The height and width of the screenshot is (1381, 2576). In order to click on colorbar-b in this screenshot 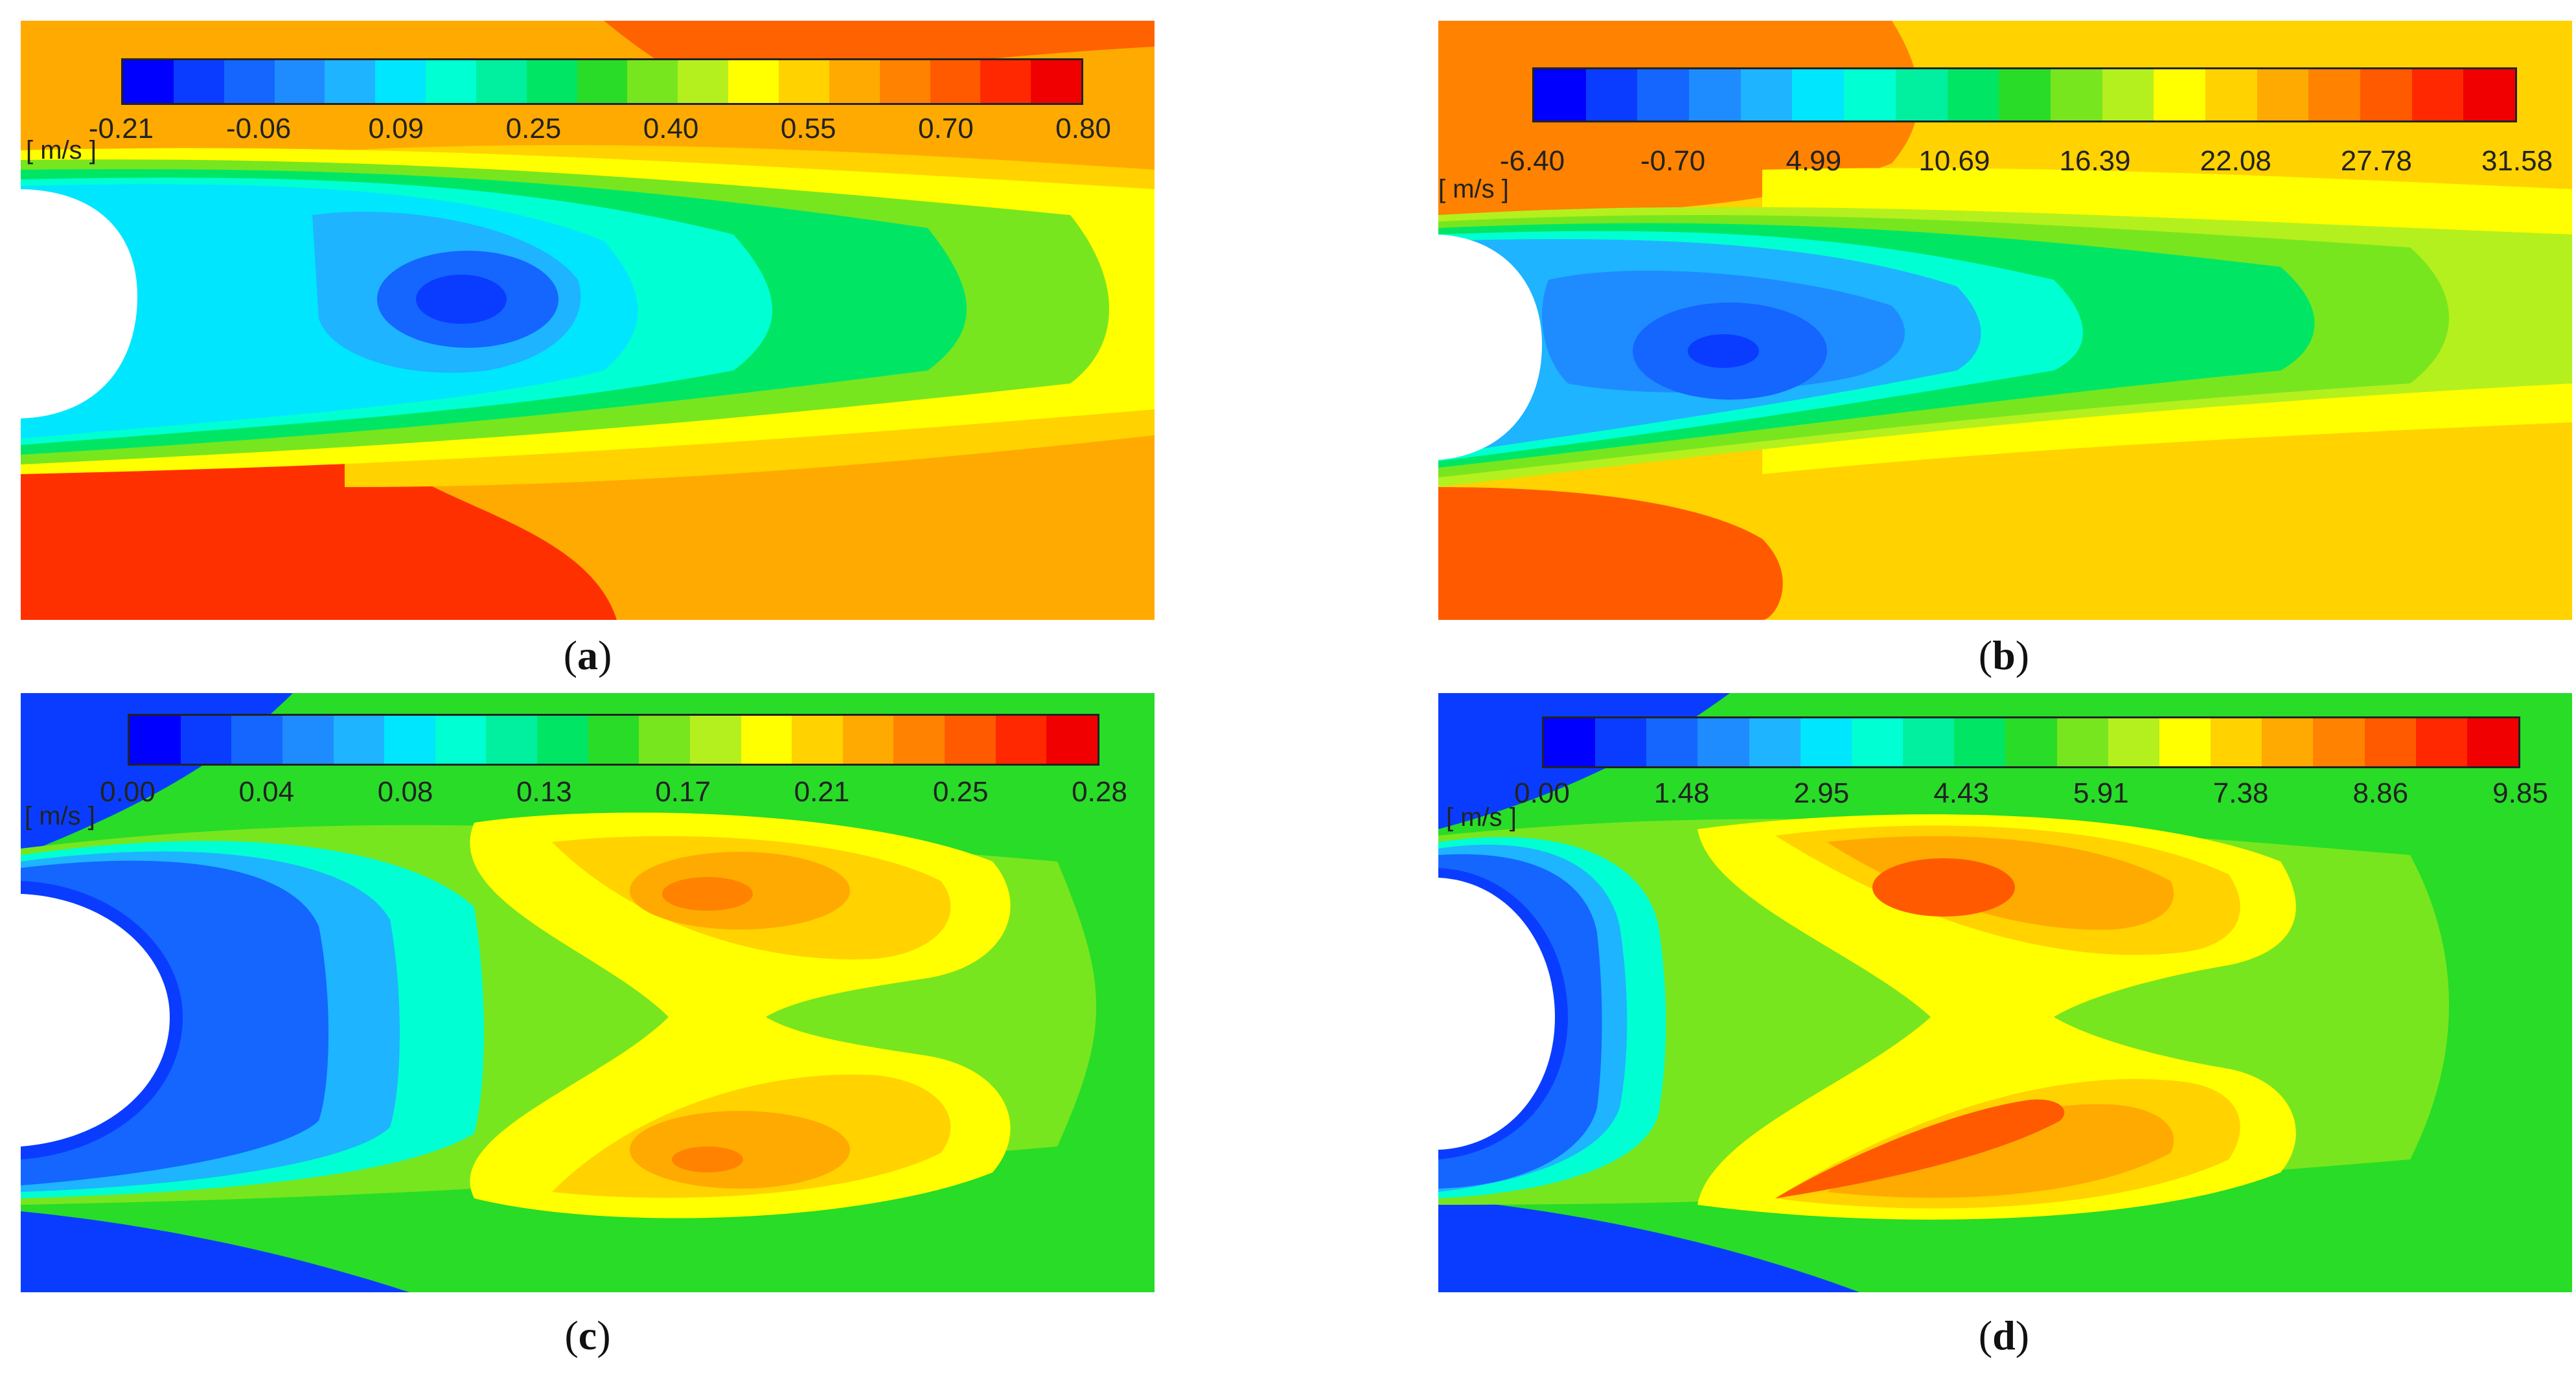, I will do `click(2024, 95)`.